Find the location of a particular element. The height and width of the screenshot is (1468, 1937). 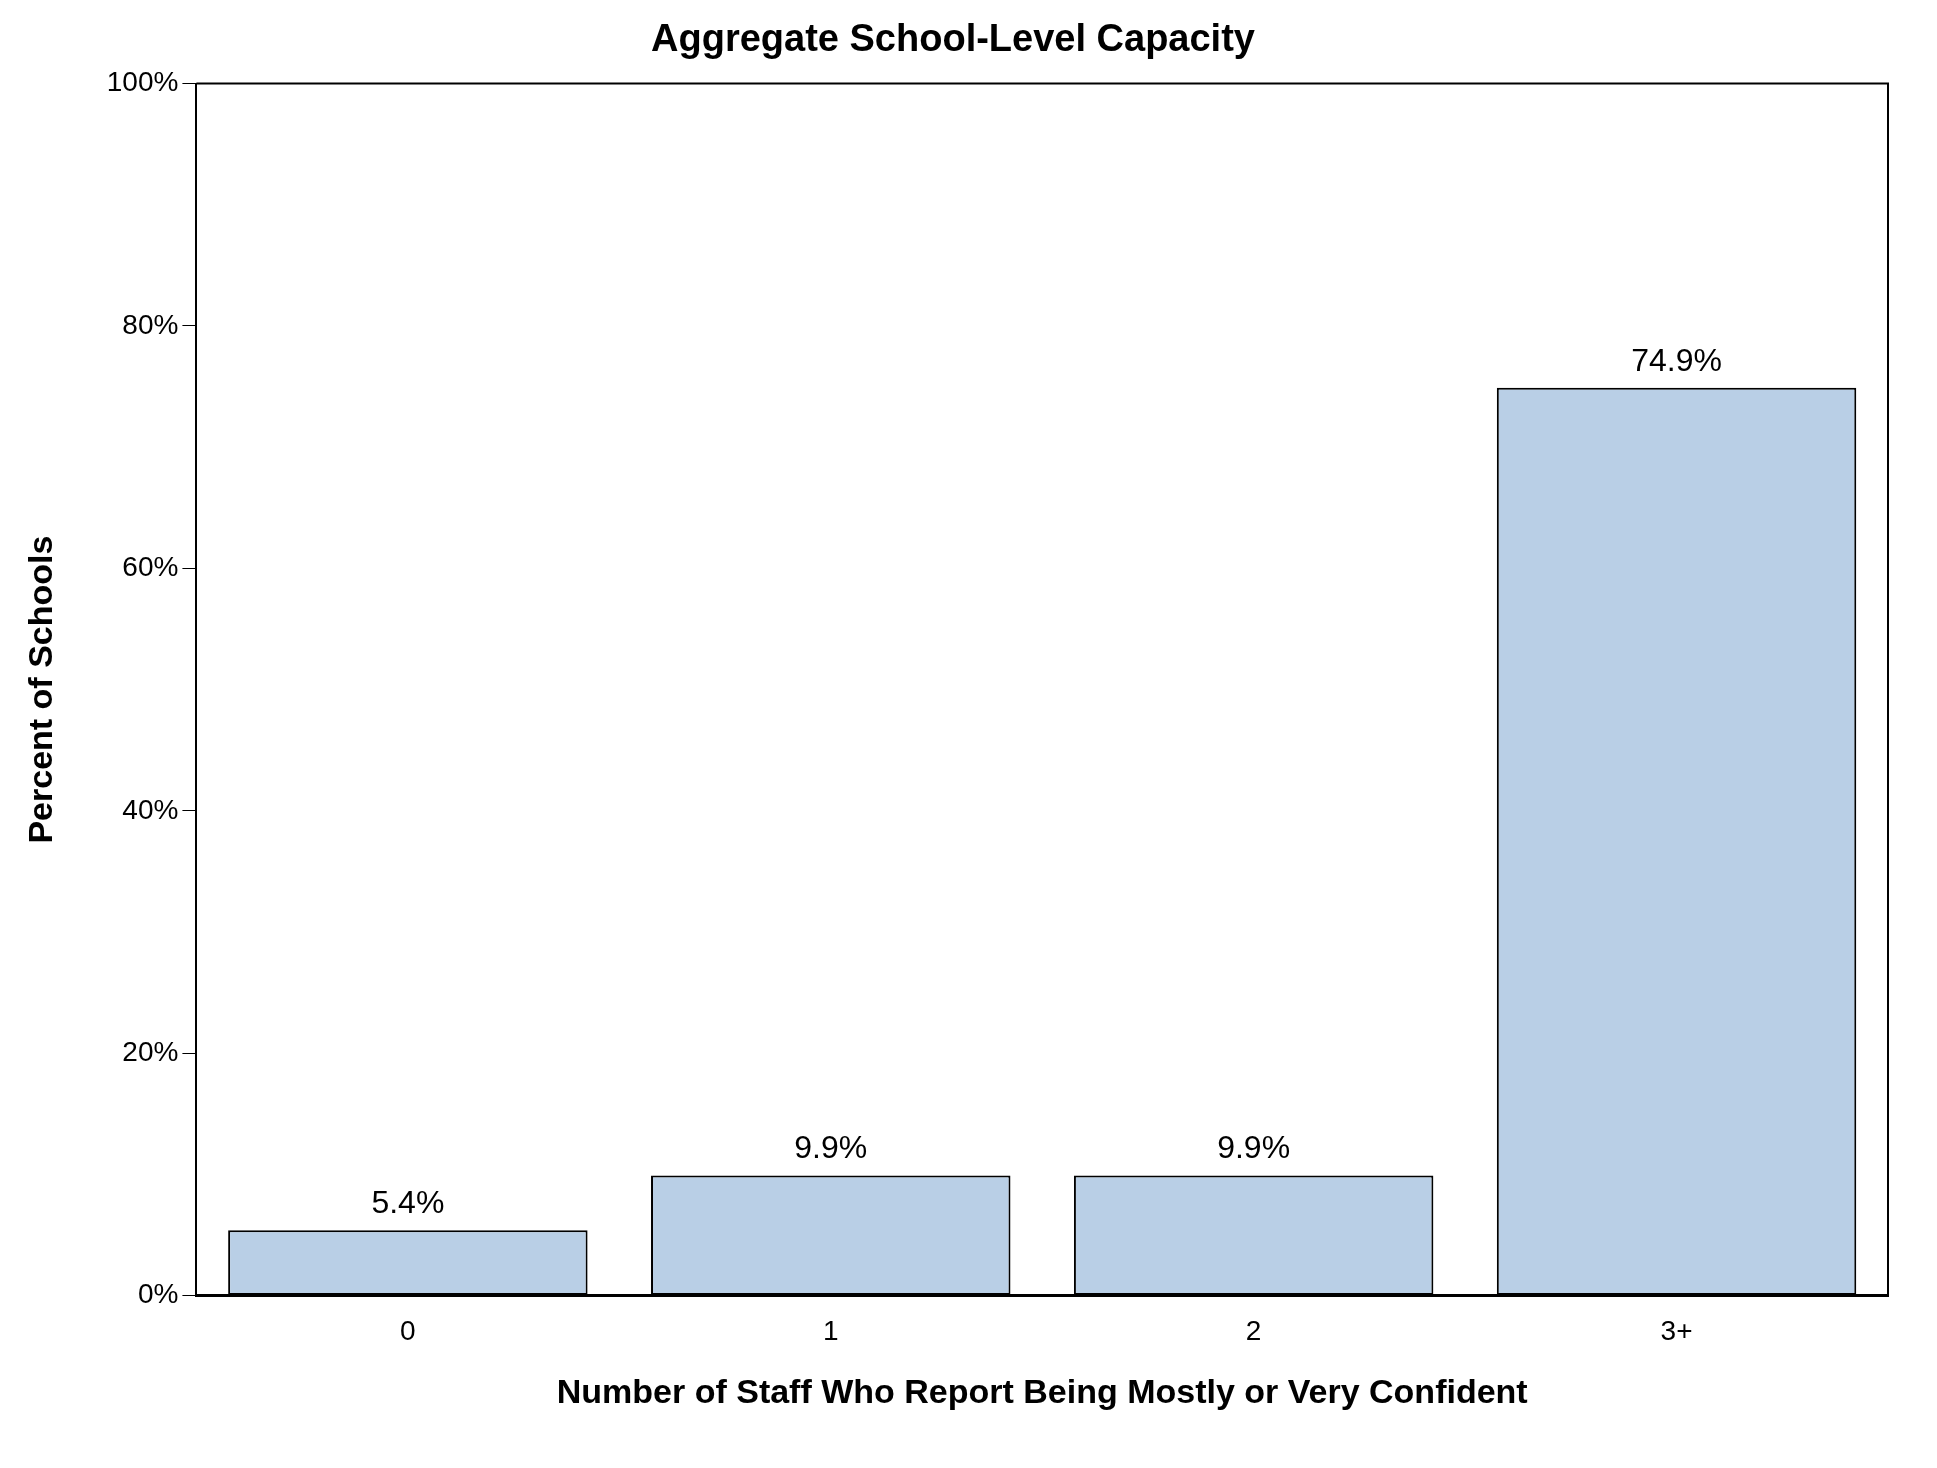

data-label: 74.9% is located at coordinates (1676, 359).